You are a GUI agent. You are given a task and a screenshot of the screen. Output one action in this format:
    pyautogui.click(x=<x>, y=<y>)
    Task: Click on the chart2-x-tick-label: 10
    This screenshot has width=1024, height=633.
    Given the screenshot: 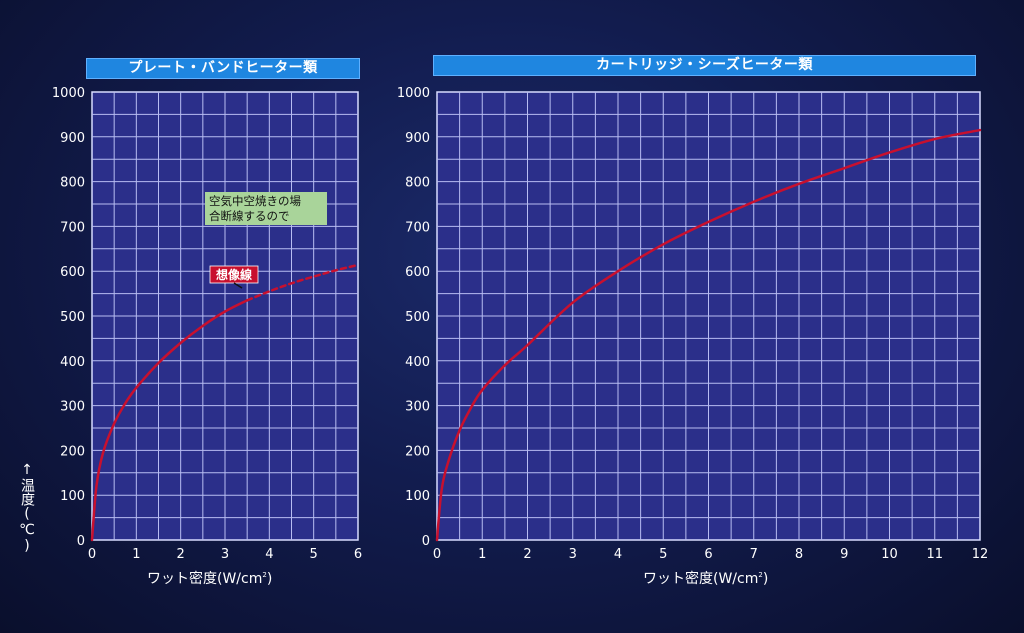 What is the action you would take?
    pyautogui.click(x=889, y=554)
    